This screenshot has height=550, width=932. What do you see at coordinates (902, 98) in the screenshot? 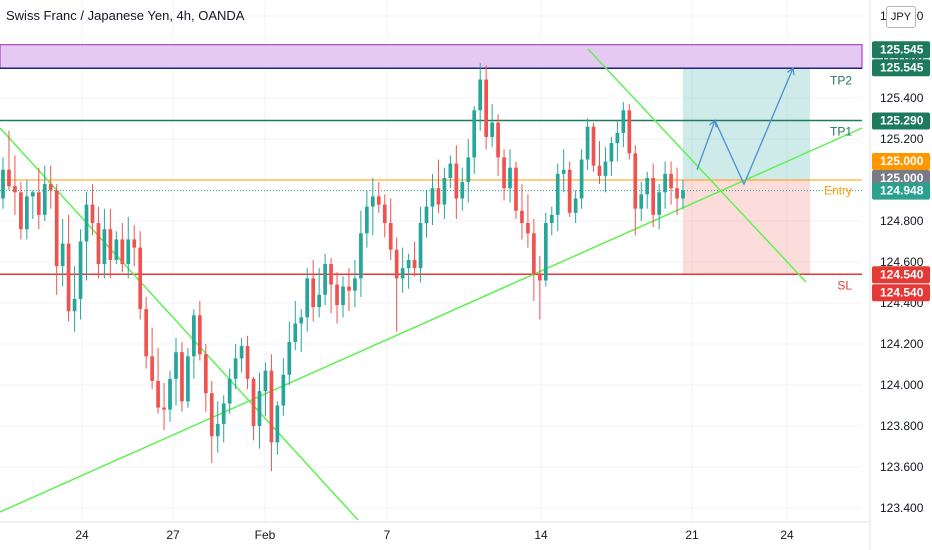
I see `price-tick-label: 125.400` at bounding box center [902, 98].